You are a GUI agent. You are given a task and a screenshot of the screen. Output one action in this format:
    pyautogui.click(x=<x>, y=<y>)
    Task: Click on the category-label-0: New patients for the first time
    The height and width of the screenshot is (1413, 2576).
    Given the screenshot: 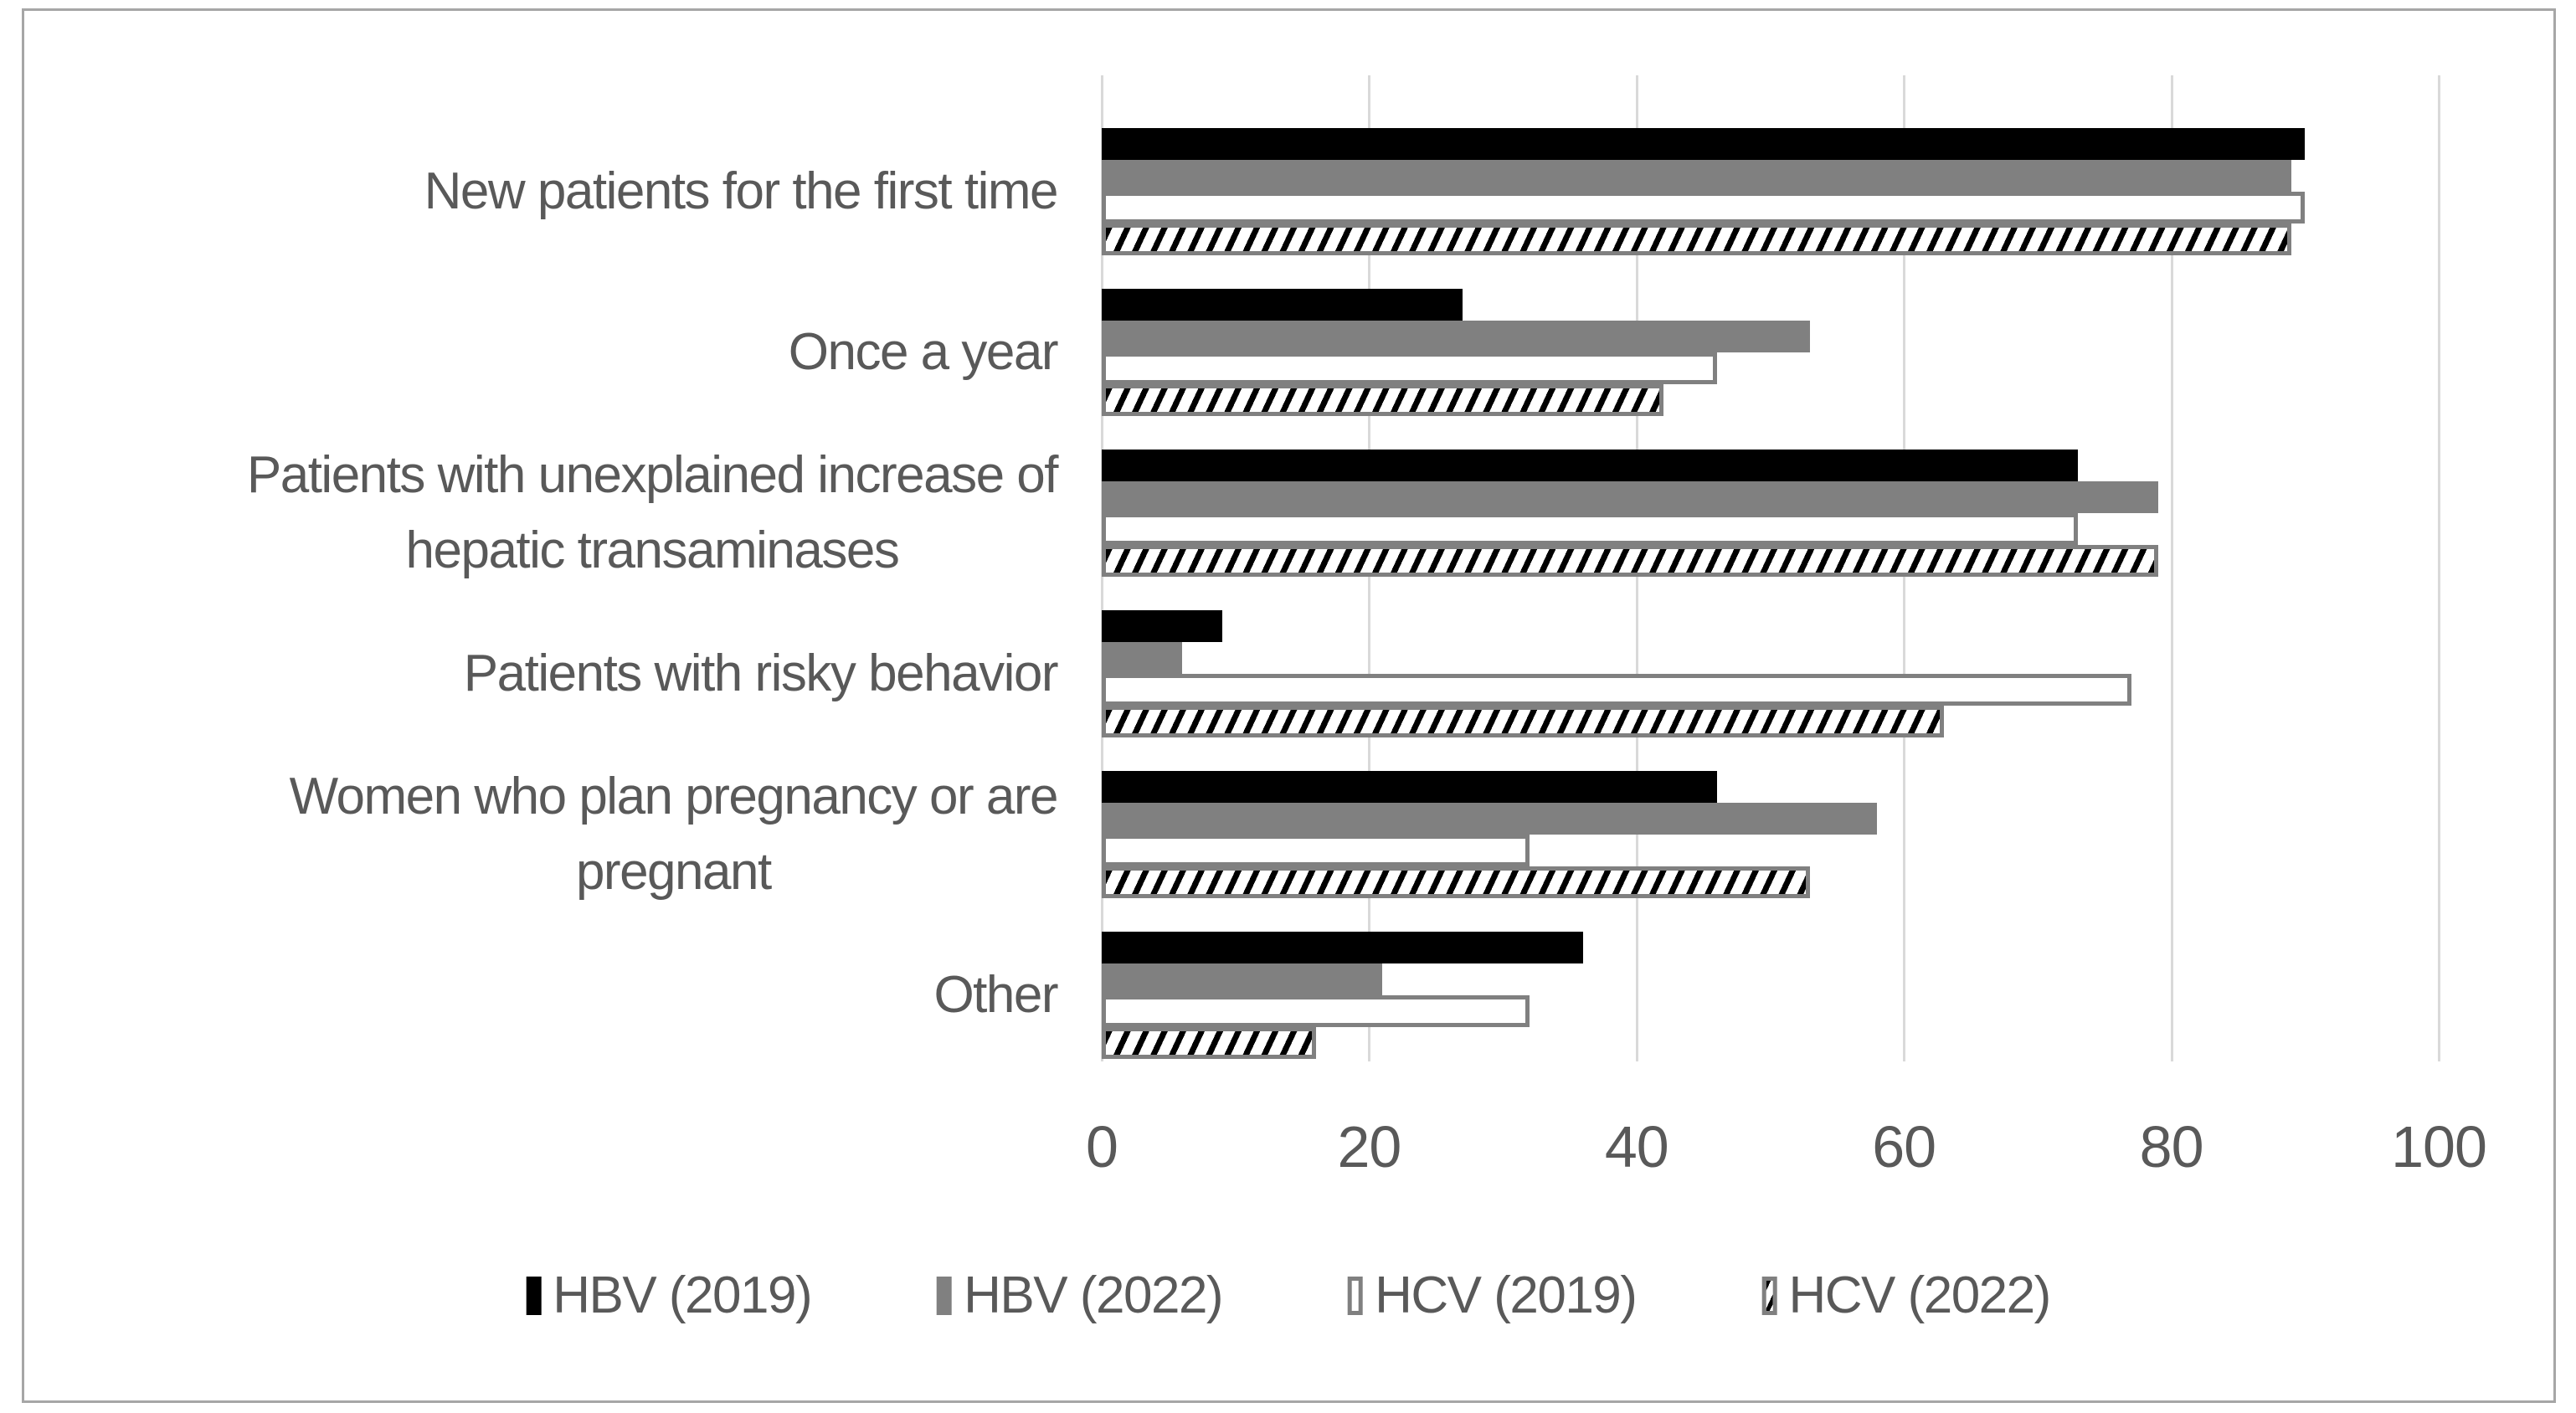 What is the action you would take?
    pyautogui.click(x=741, y=192)
    